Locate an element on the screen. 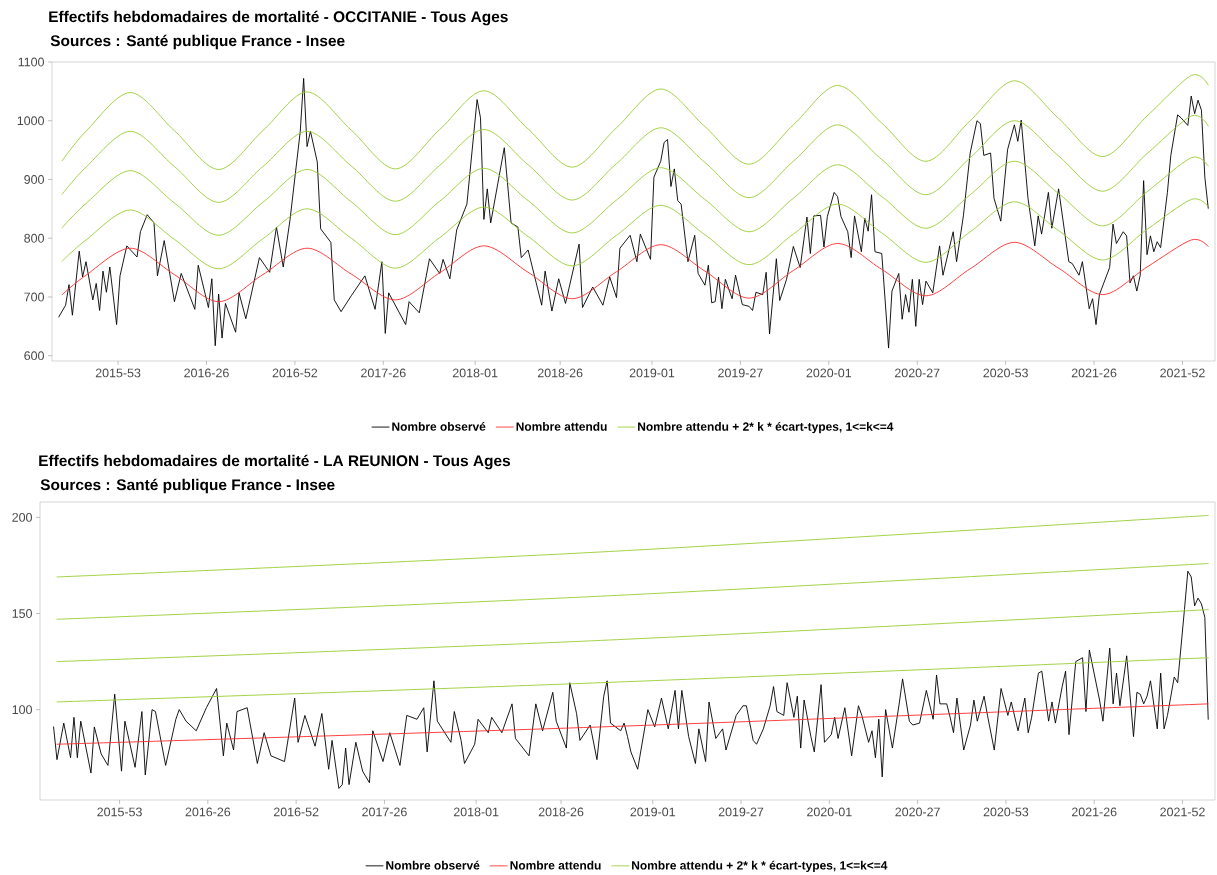 The height and width of the screenshot is (875, 1217). y-tick-label: 100 is located at coordinates (22, 710).